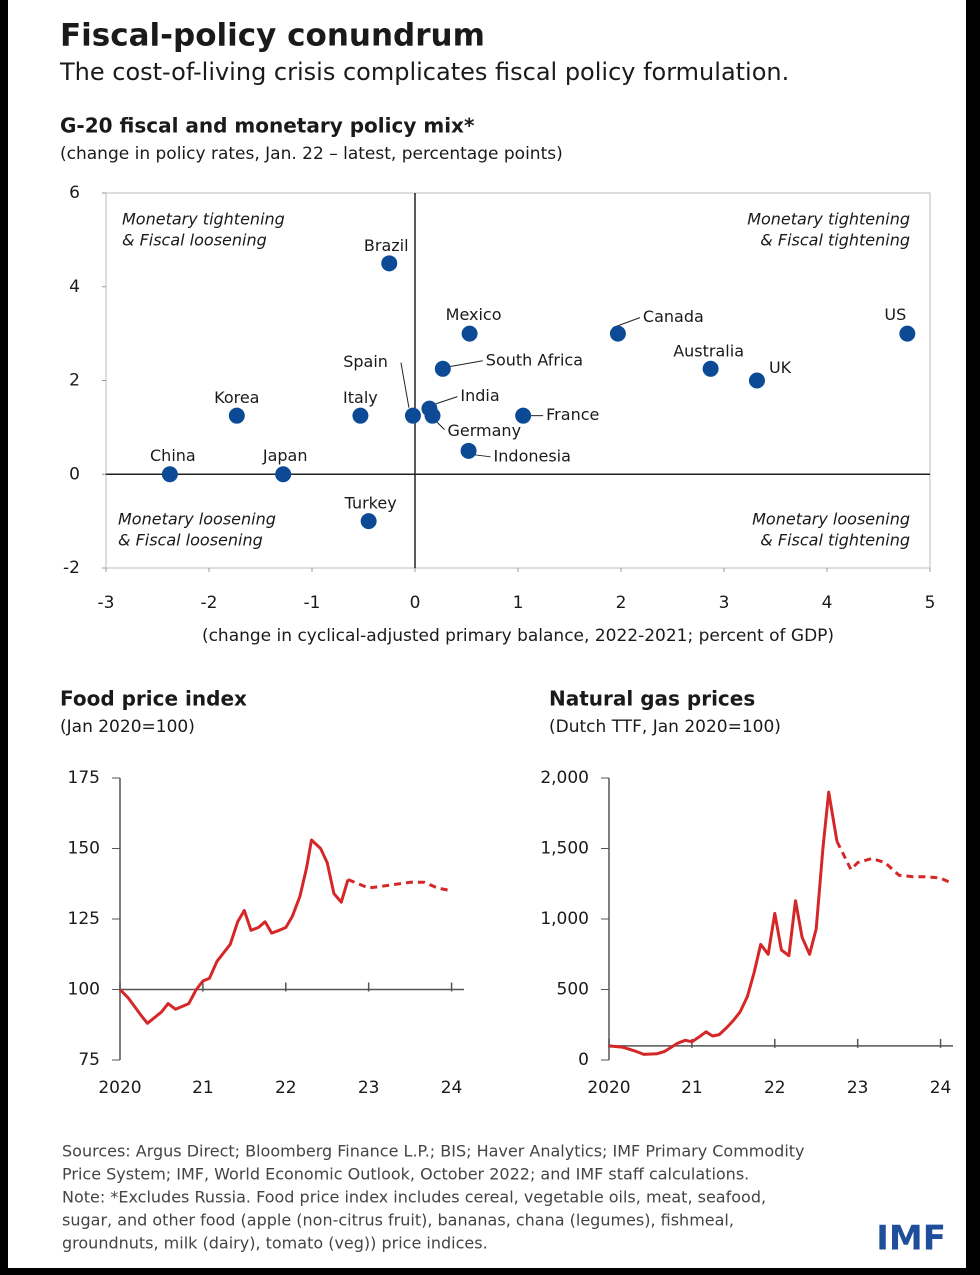 This screenshot has height=1275, width=980. Describe the element at coordinates (652, 699) in the screenshot. I see `chart-title: Natural gas prices` at that location.